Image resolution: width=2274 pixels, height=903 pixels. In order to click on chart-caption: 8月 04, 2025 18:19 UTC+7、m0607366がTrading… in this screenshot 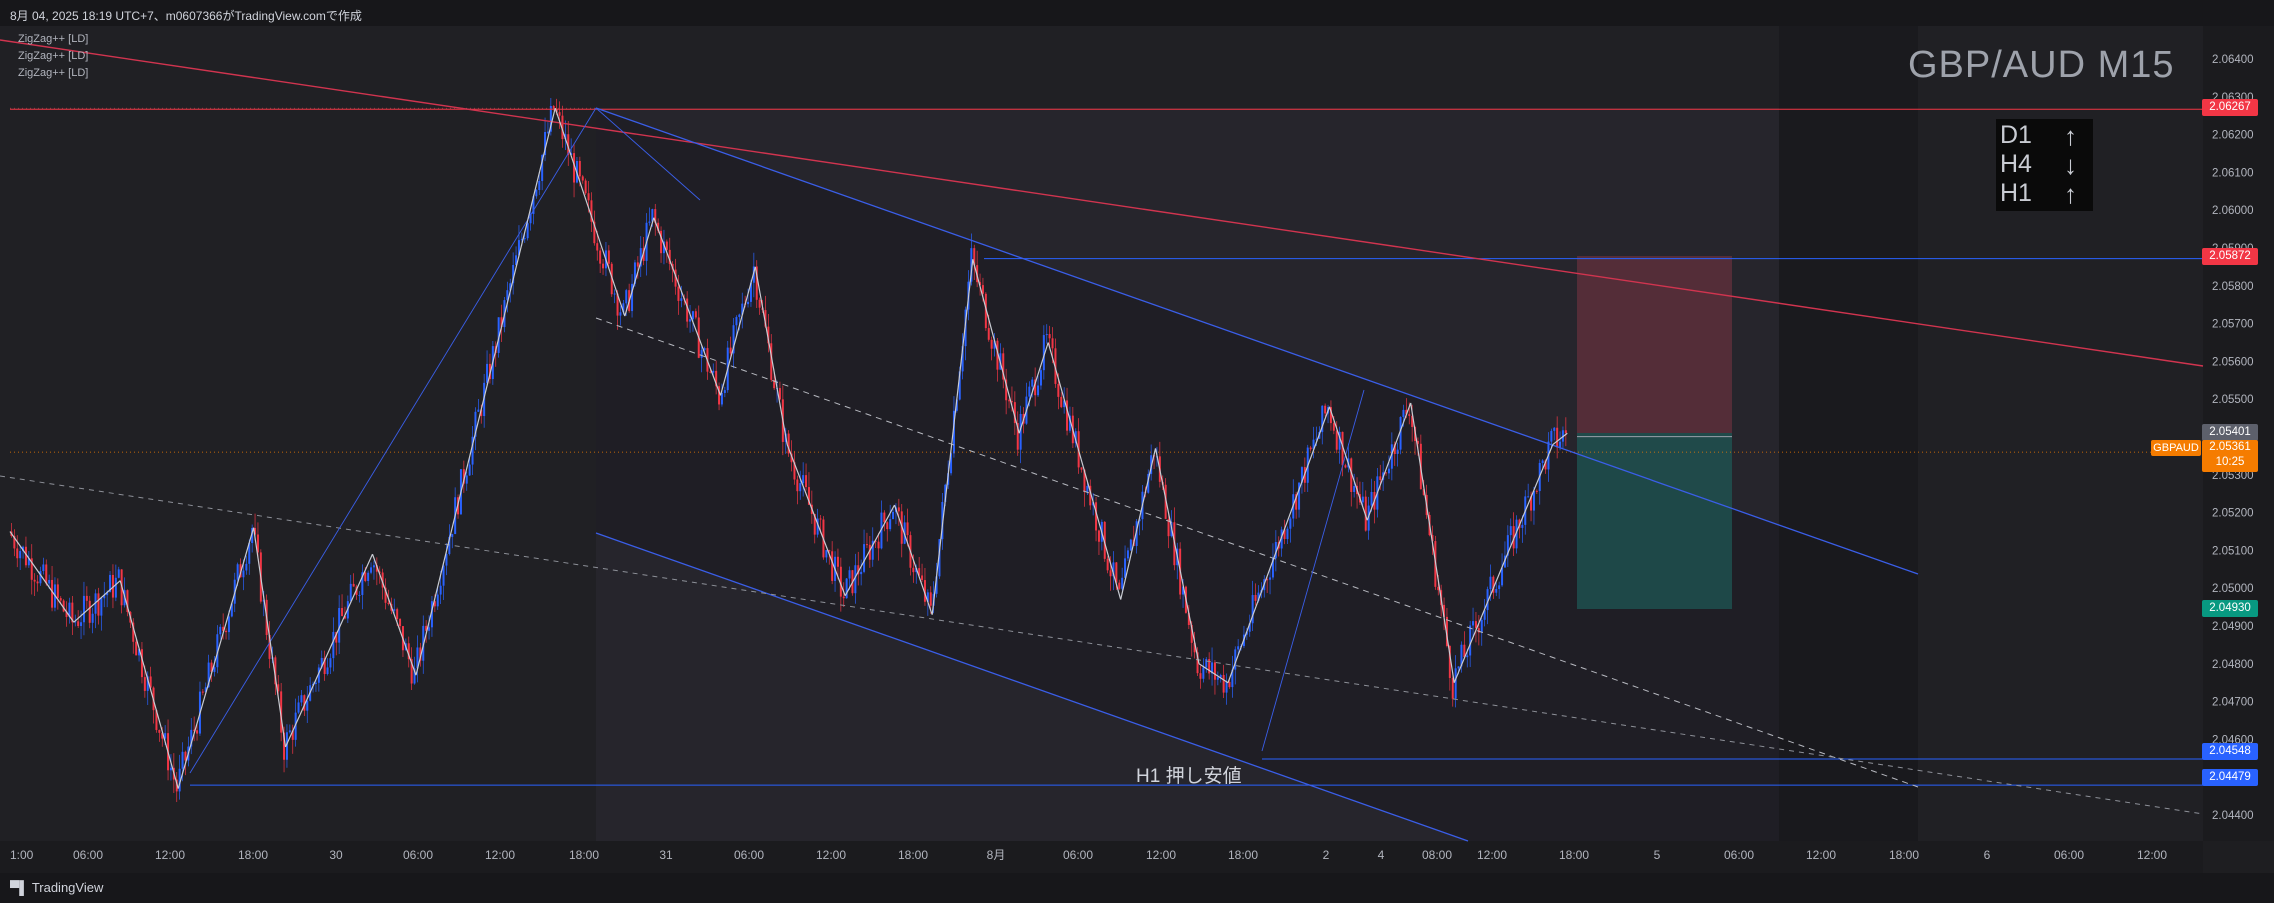, I will do `click(186, 16)`.